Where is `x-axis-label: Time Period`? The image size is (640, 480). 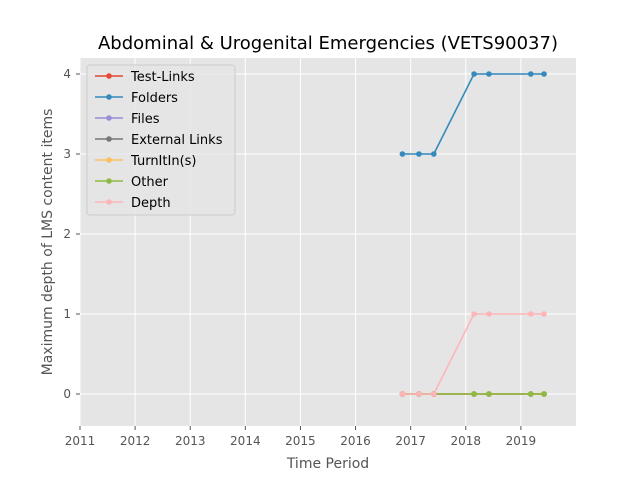 x-axis-label: Time Period is located at coordinates (327, 464).